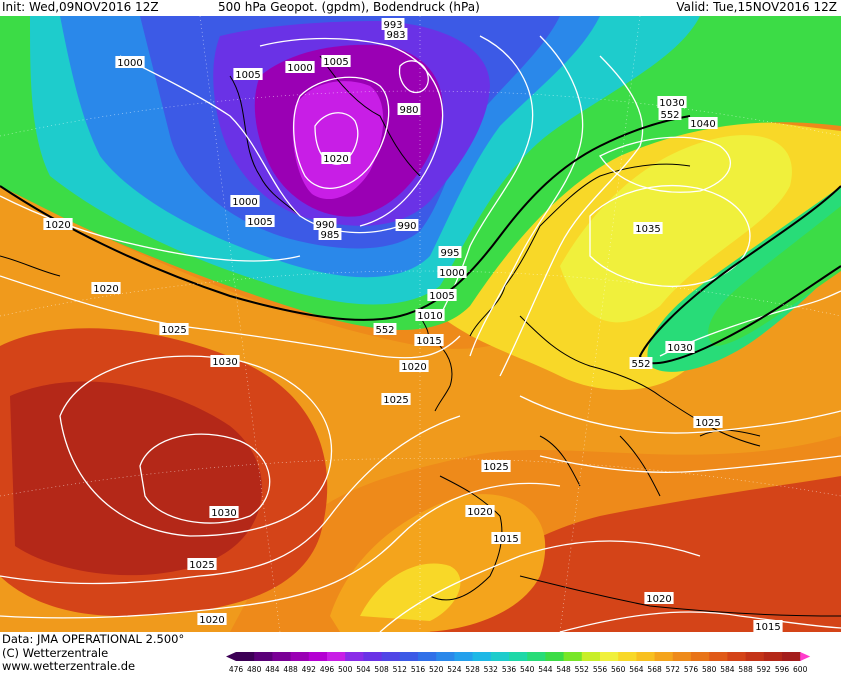  I want to click on valid-time: Valid: Tue,15NOV2016 12Z, so click(756, 7).